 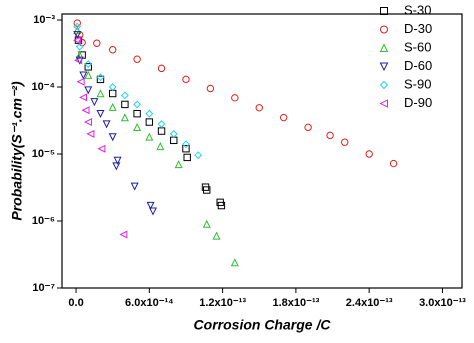 I want to click on y-tick-label: 10⁻⁴, so click(x=43, y=87).